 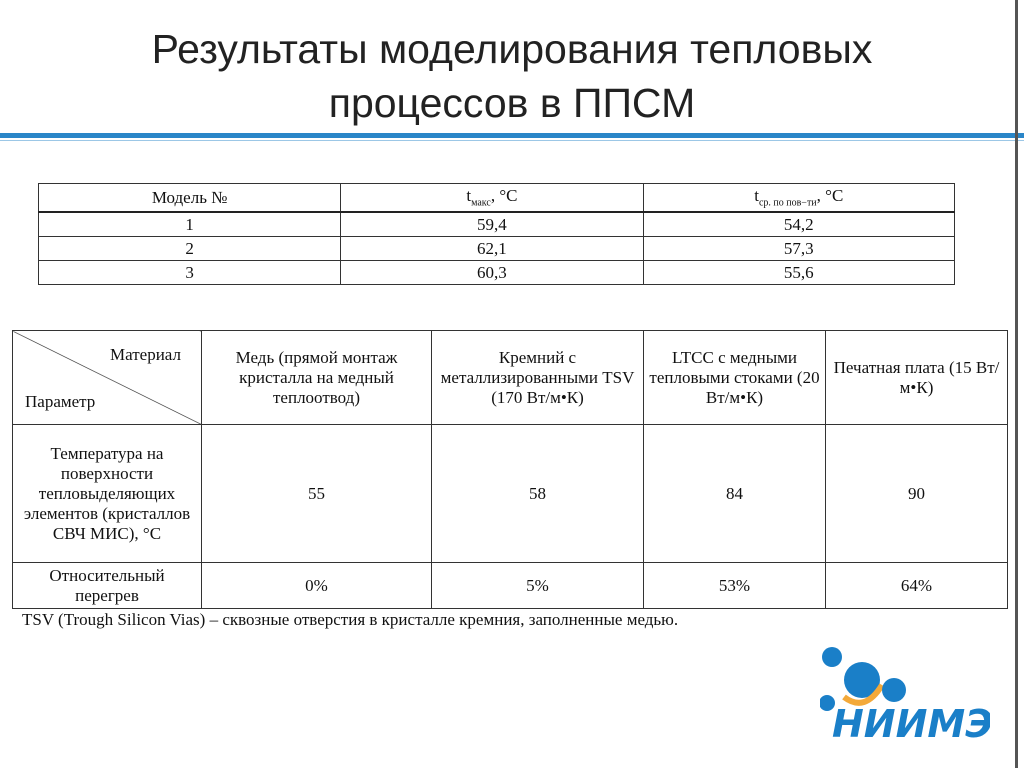 What do you see at coordinates (512, 140) in the screenshot?
I see `title-divider-thin` at bounding box center [512, 140].